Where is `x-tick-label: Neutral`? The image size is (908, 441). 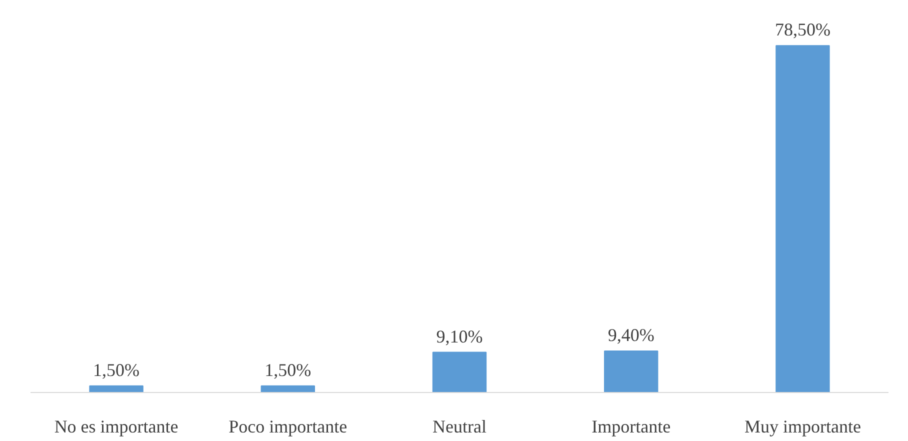 x-tick-label: Neutral is located at coordinates (459, 426).